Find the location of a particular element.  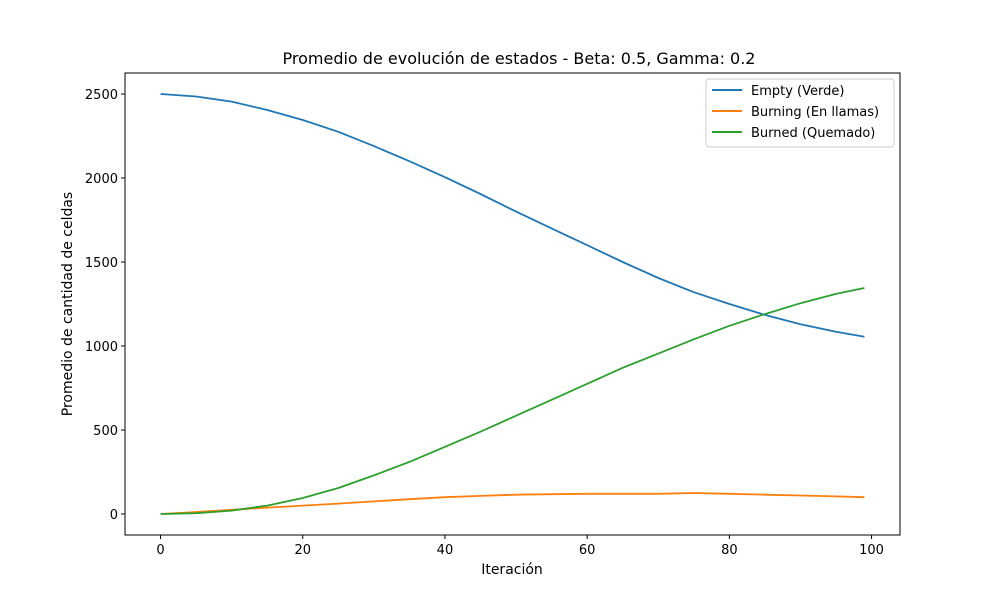

x-axis-title: Iteración is located at coordinates (512, 570).